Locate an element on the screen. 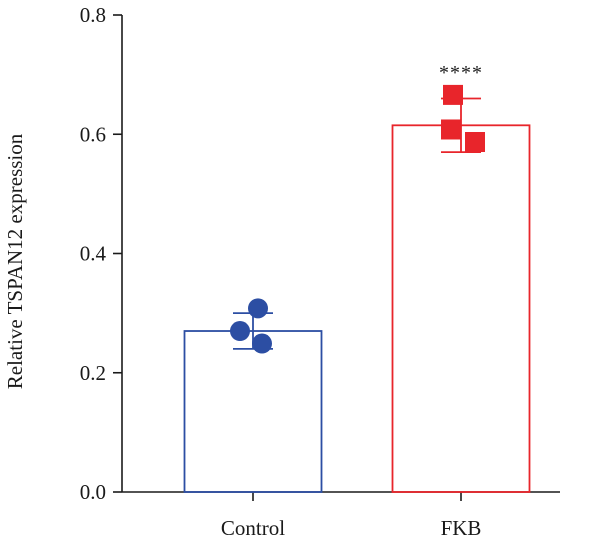 This screenshot has height=545, width=600. significance-label-0: **** is located at coordinates (461, 73).